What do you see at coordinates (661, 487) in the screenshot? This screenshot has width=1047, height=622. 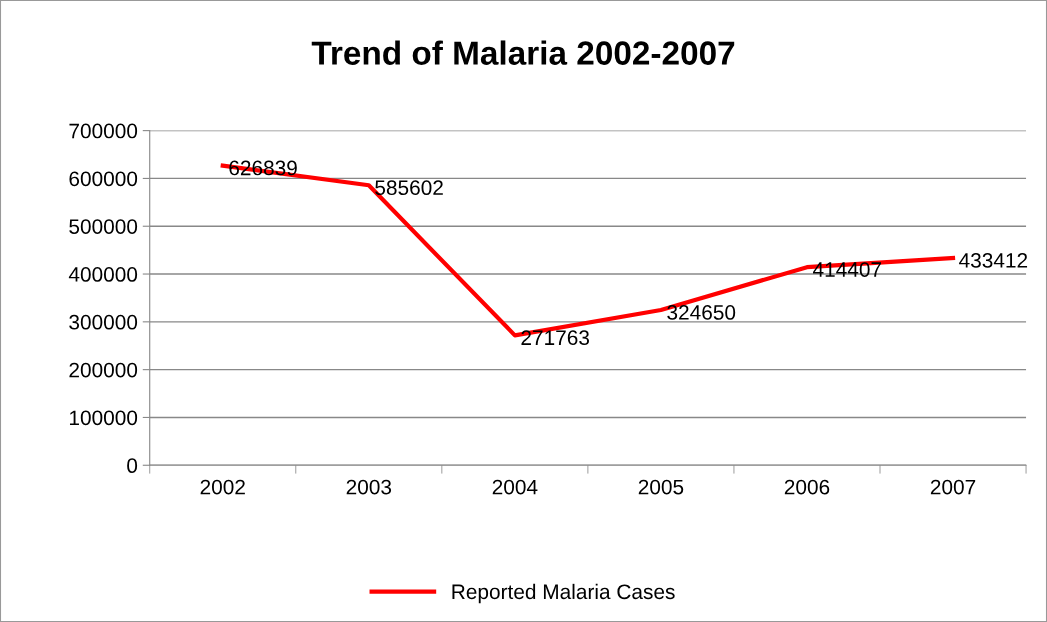 I see `x-tick-label: 2005` at bounding box center [661, 487].